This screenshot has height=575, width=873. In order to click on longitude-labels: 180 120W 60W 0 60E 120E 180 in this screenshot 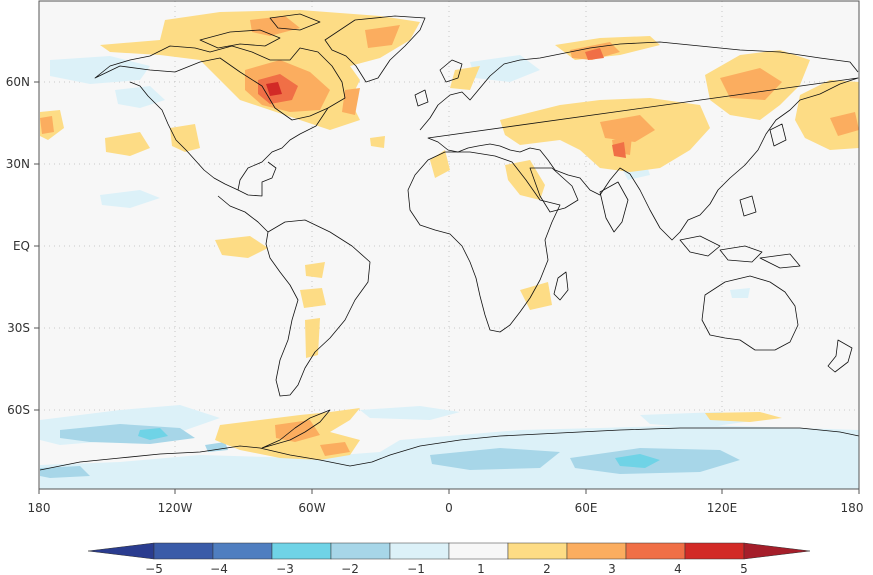, I will do `click(446, 508)`.